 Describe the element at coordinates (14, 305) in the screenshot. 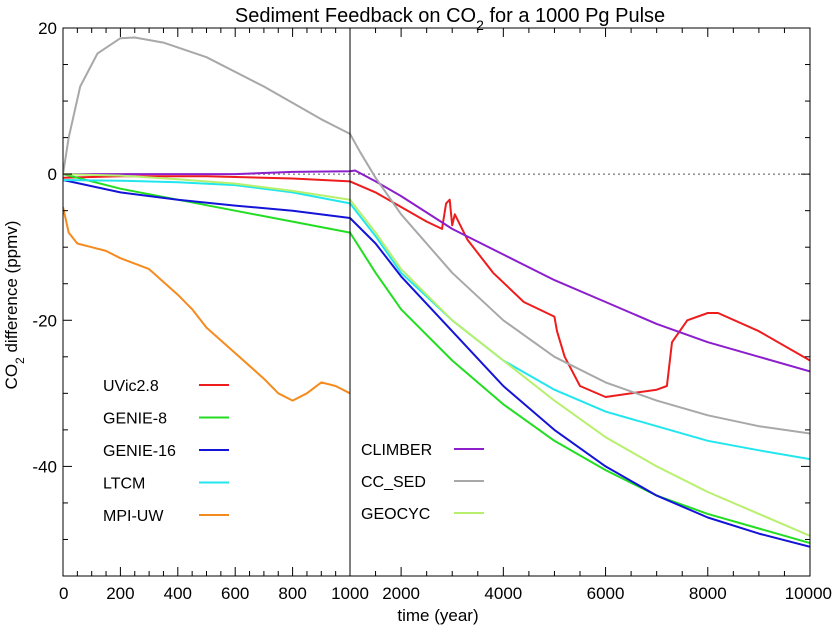

I see `y-axis-title: CO2 difference (ppmv)` at that location.